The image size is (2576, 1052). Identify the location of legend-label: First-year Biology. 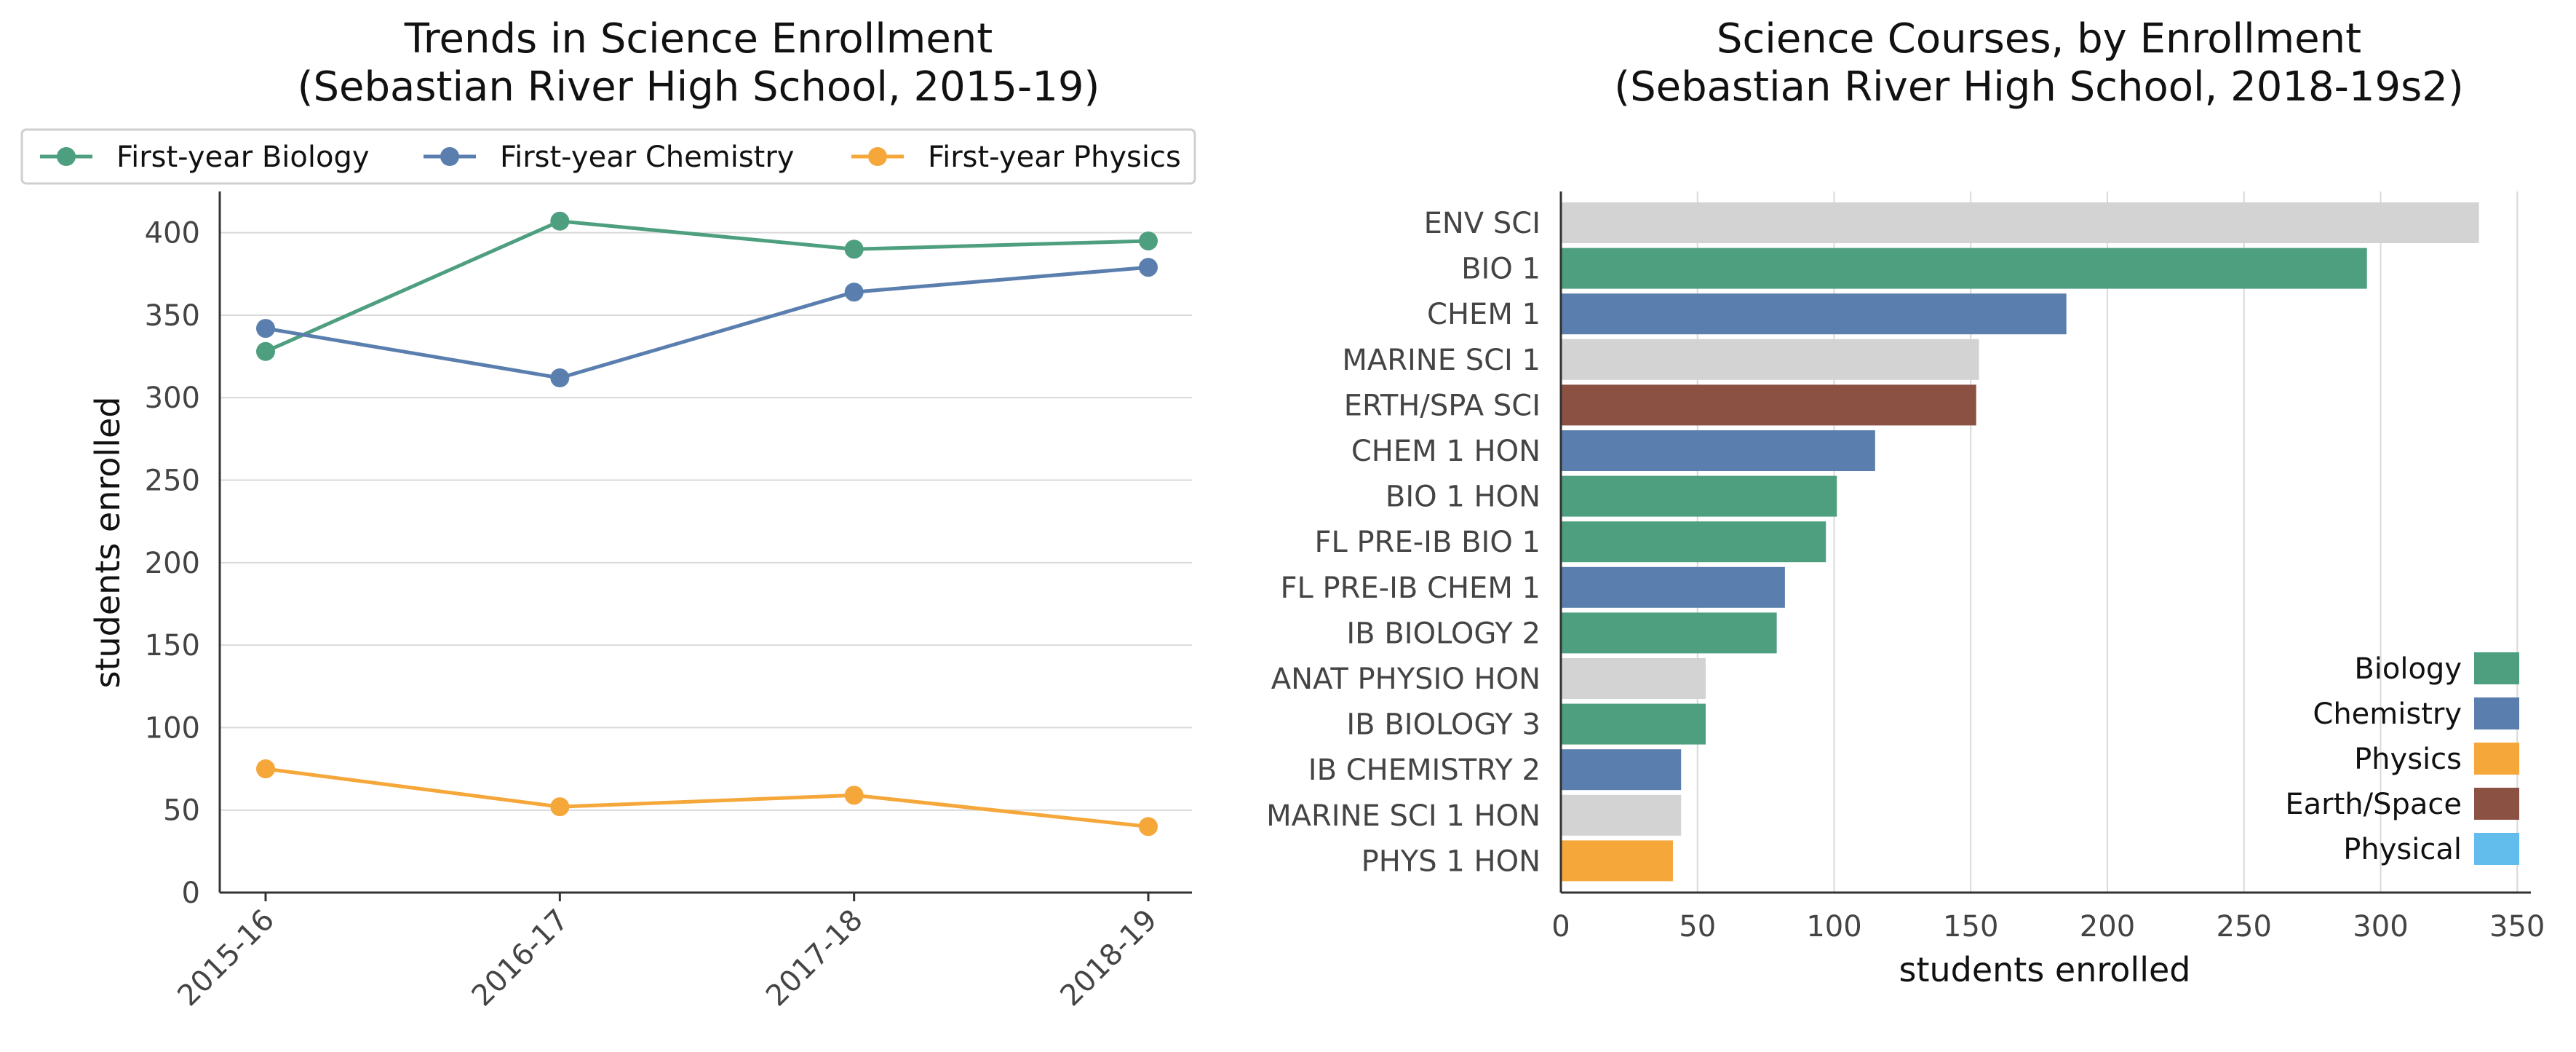
(243, 157).